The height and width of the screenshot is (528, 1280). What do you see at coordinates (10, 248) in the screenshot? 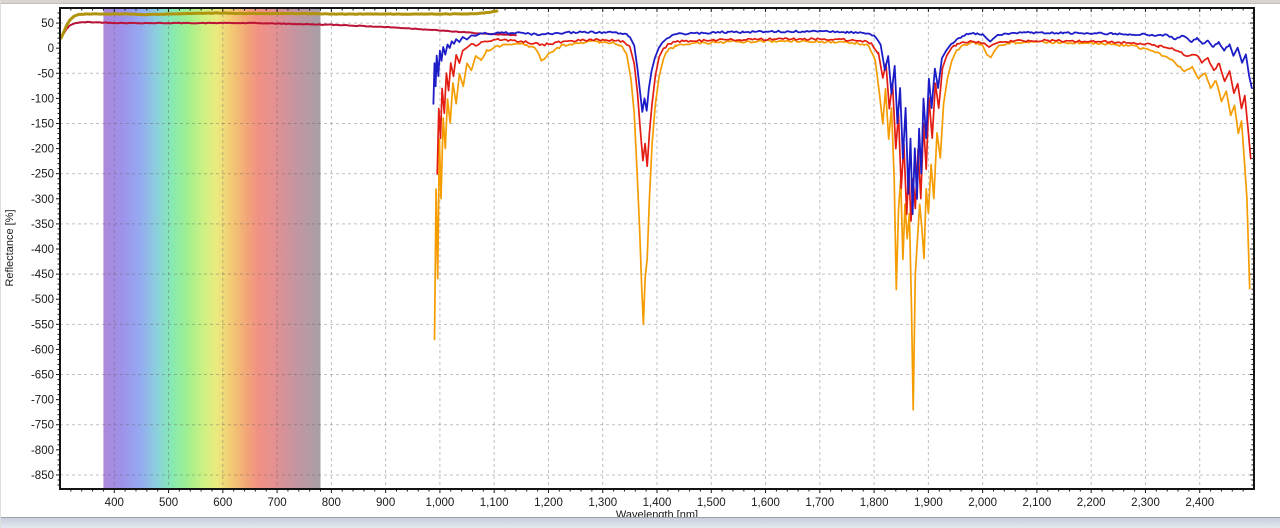
I see `y-axis-title: Reflectance [%]` at bounding box center [10, 248].